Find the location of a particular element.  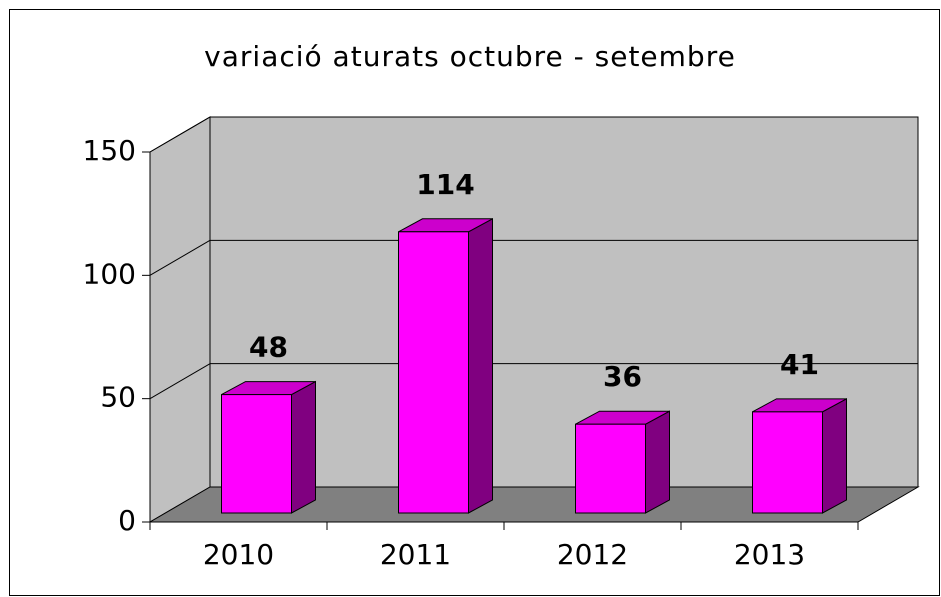

x-tick-label: 2012 is located at coordinates (592, 554).